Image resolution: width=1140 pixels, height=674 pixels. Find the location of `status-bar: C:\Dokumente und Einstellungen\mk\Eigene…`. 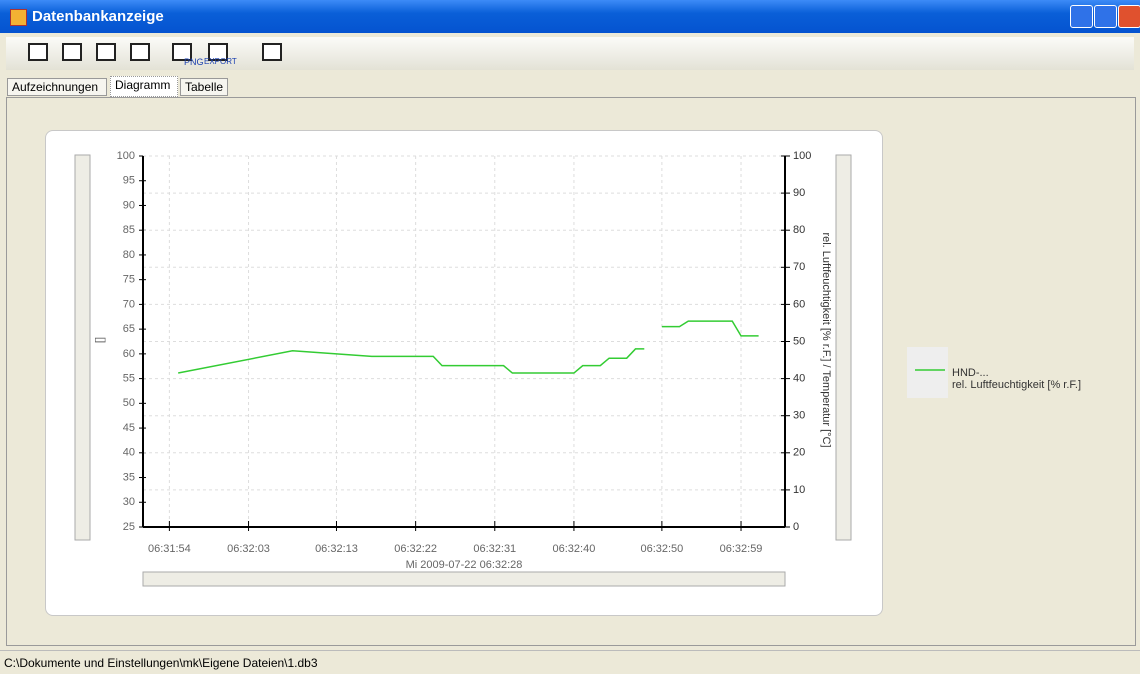

status-bar: C:\Dokumente und Einstellungen\mk\Eigene… is located at coordinates (570, 662).